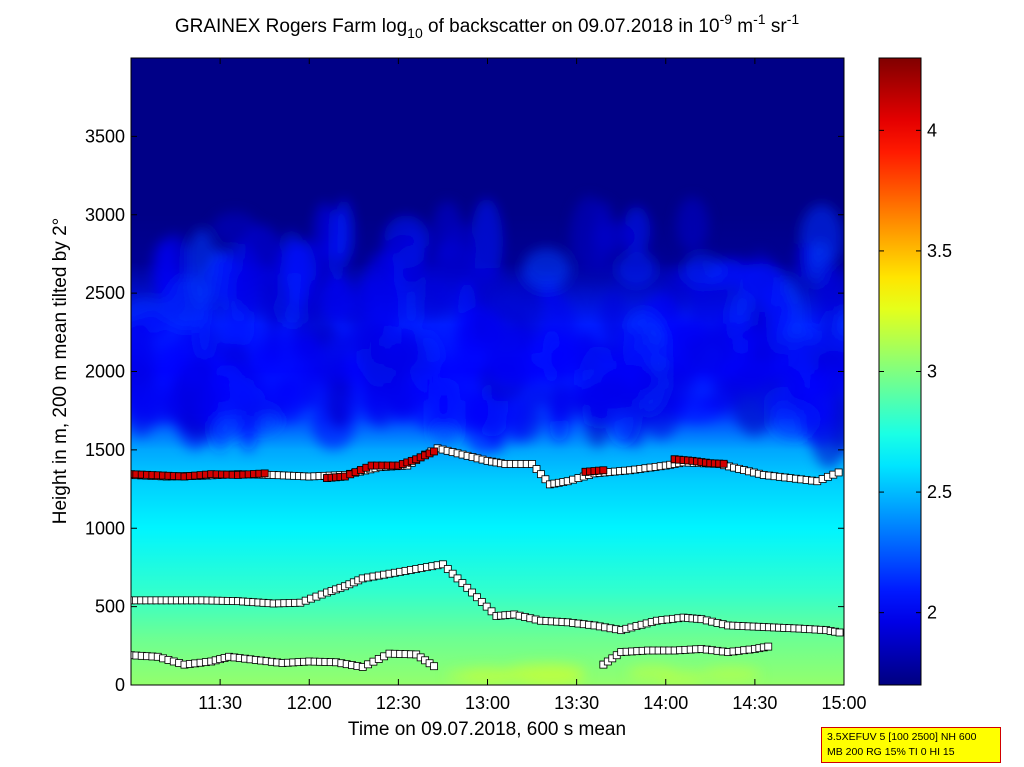 This screenshot has width=1024, height=767. I want to click on x-axis-label: Time on 09.07.2018, 600 s mean, so click(487, 729).